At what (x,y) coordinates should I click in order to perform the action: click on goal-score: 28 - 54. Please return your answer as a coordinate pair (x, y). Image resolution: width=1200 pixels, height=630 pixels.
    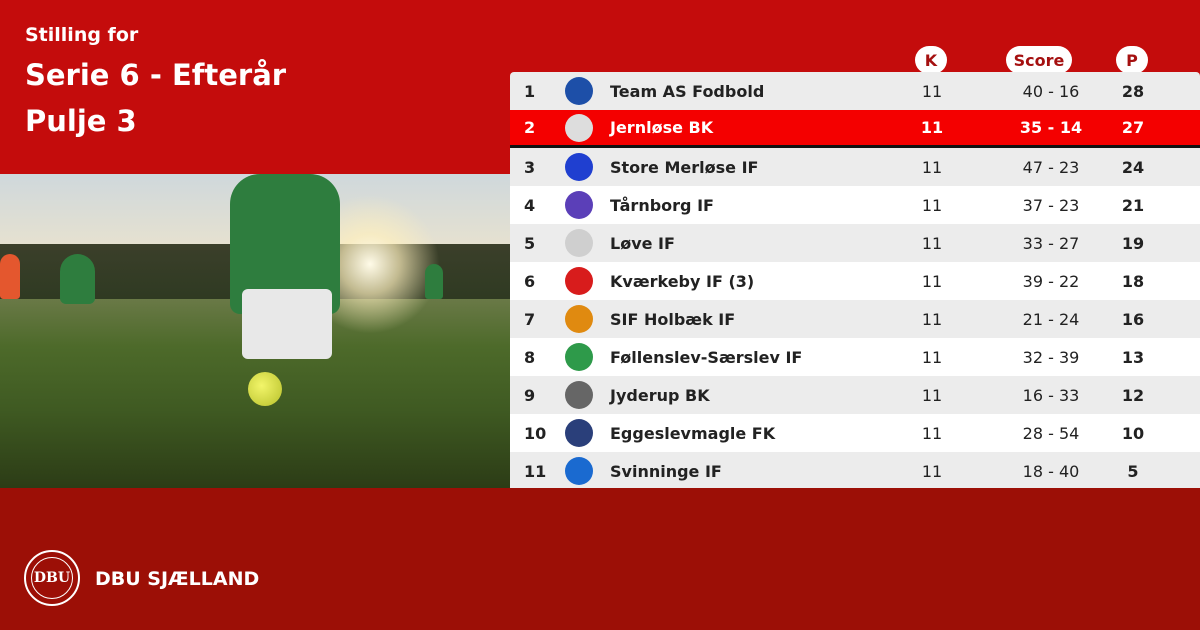
    Looking at the image, I should click on (1051, 433).